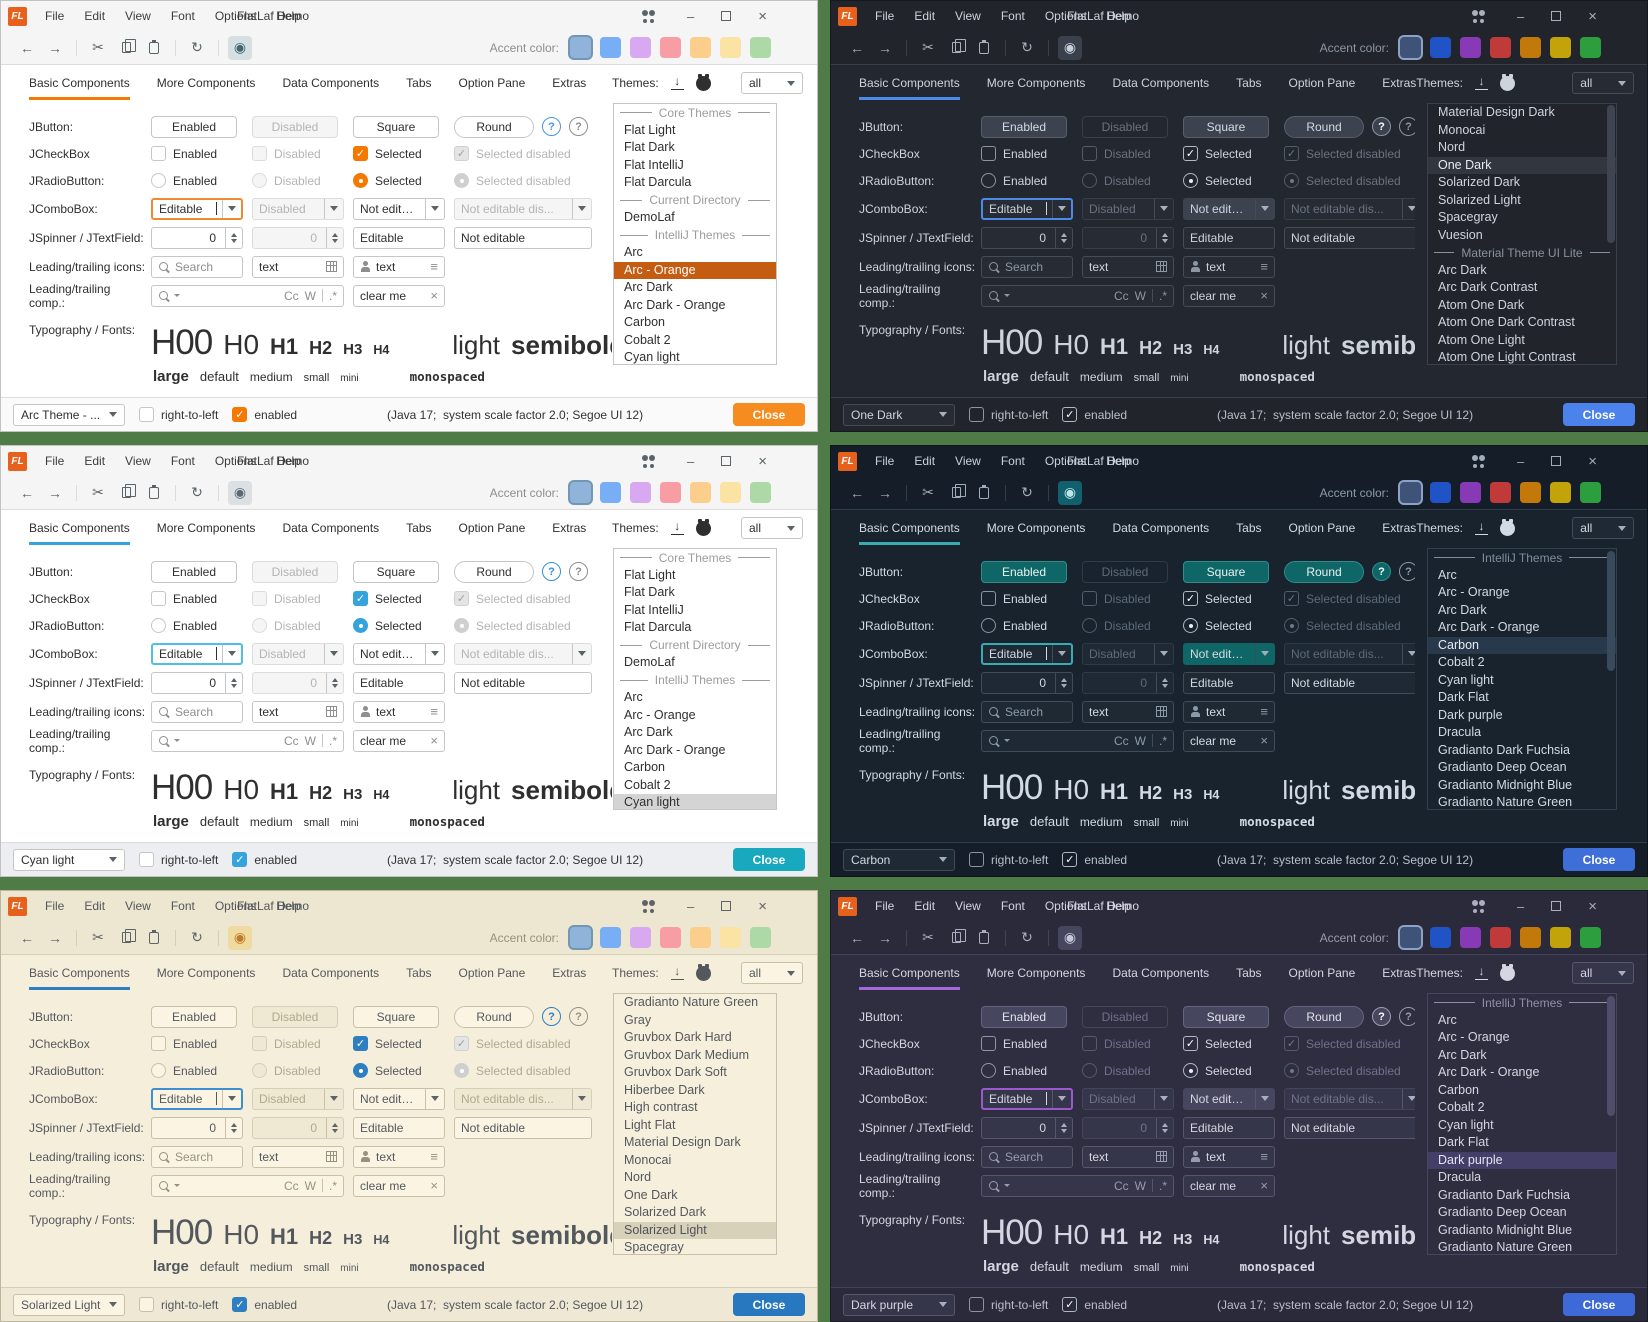 Image resolution: width=1648 pixels, height=1322 pixels. What do you see at coordinates (885, 461) in the screenshot?
I see `menu-item-file: File` at bounding box center [885, 461].